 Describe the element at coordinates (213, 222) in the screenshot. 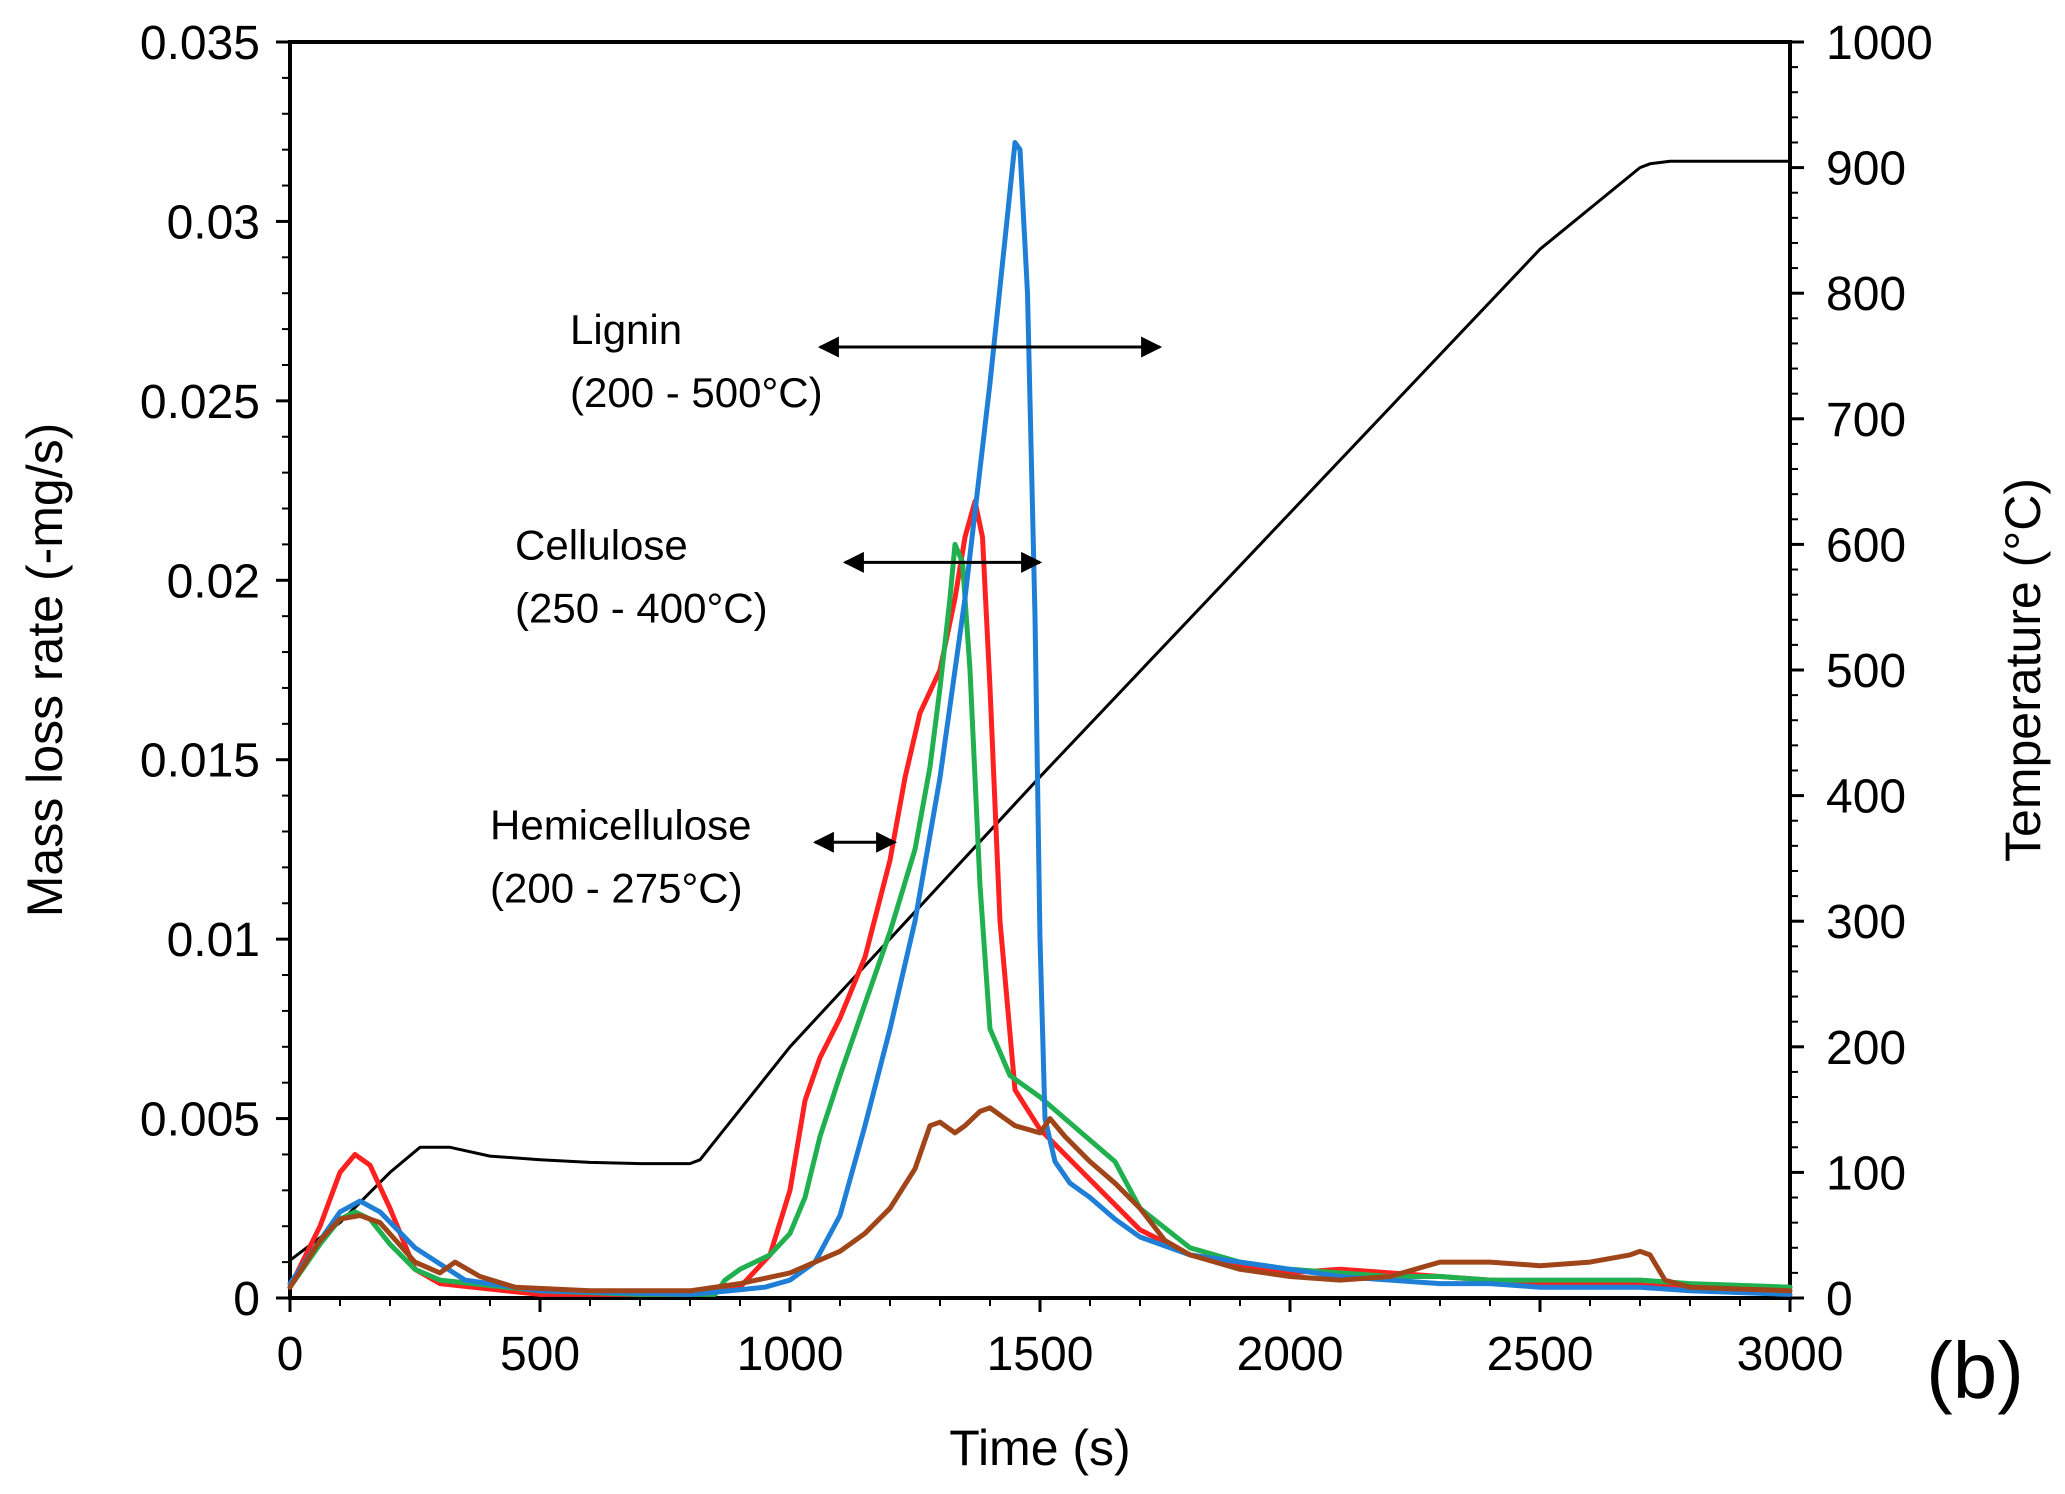

I see `y-tick-label: 0.03` at that location.